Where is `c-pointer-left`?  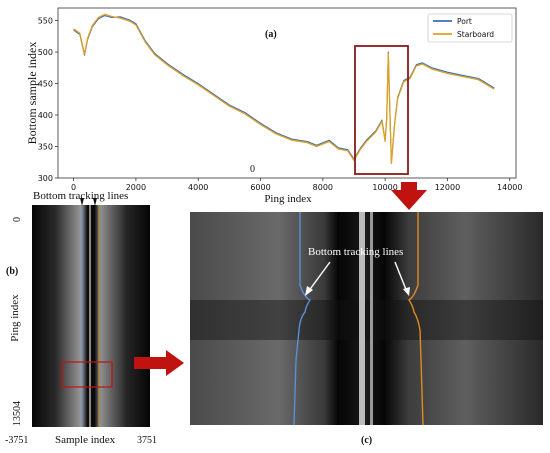 c-pointer-left is located at coordinates (319, 277).